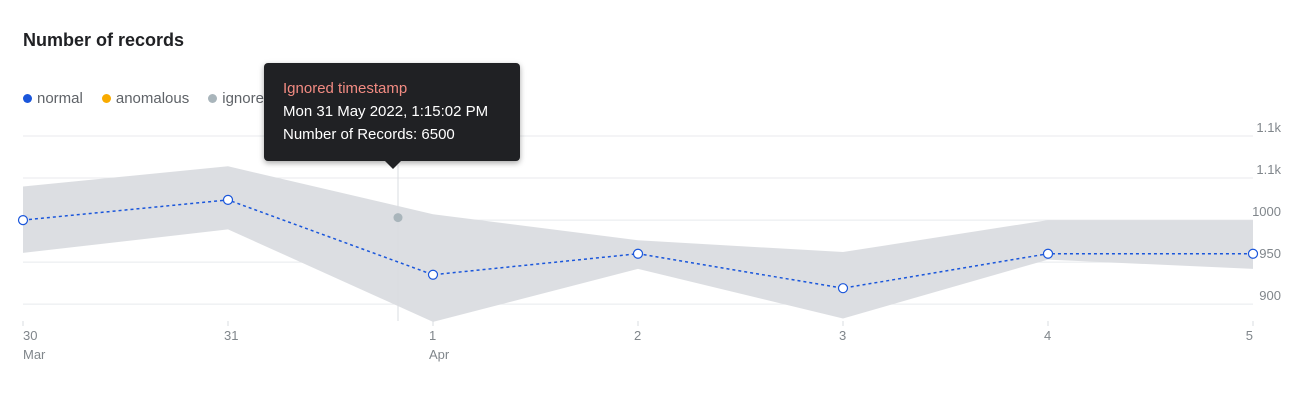 The width and height of the screenshot is (1303, 406). I want to click on x-tick-label: 1, so click(432, 335).